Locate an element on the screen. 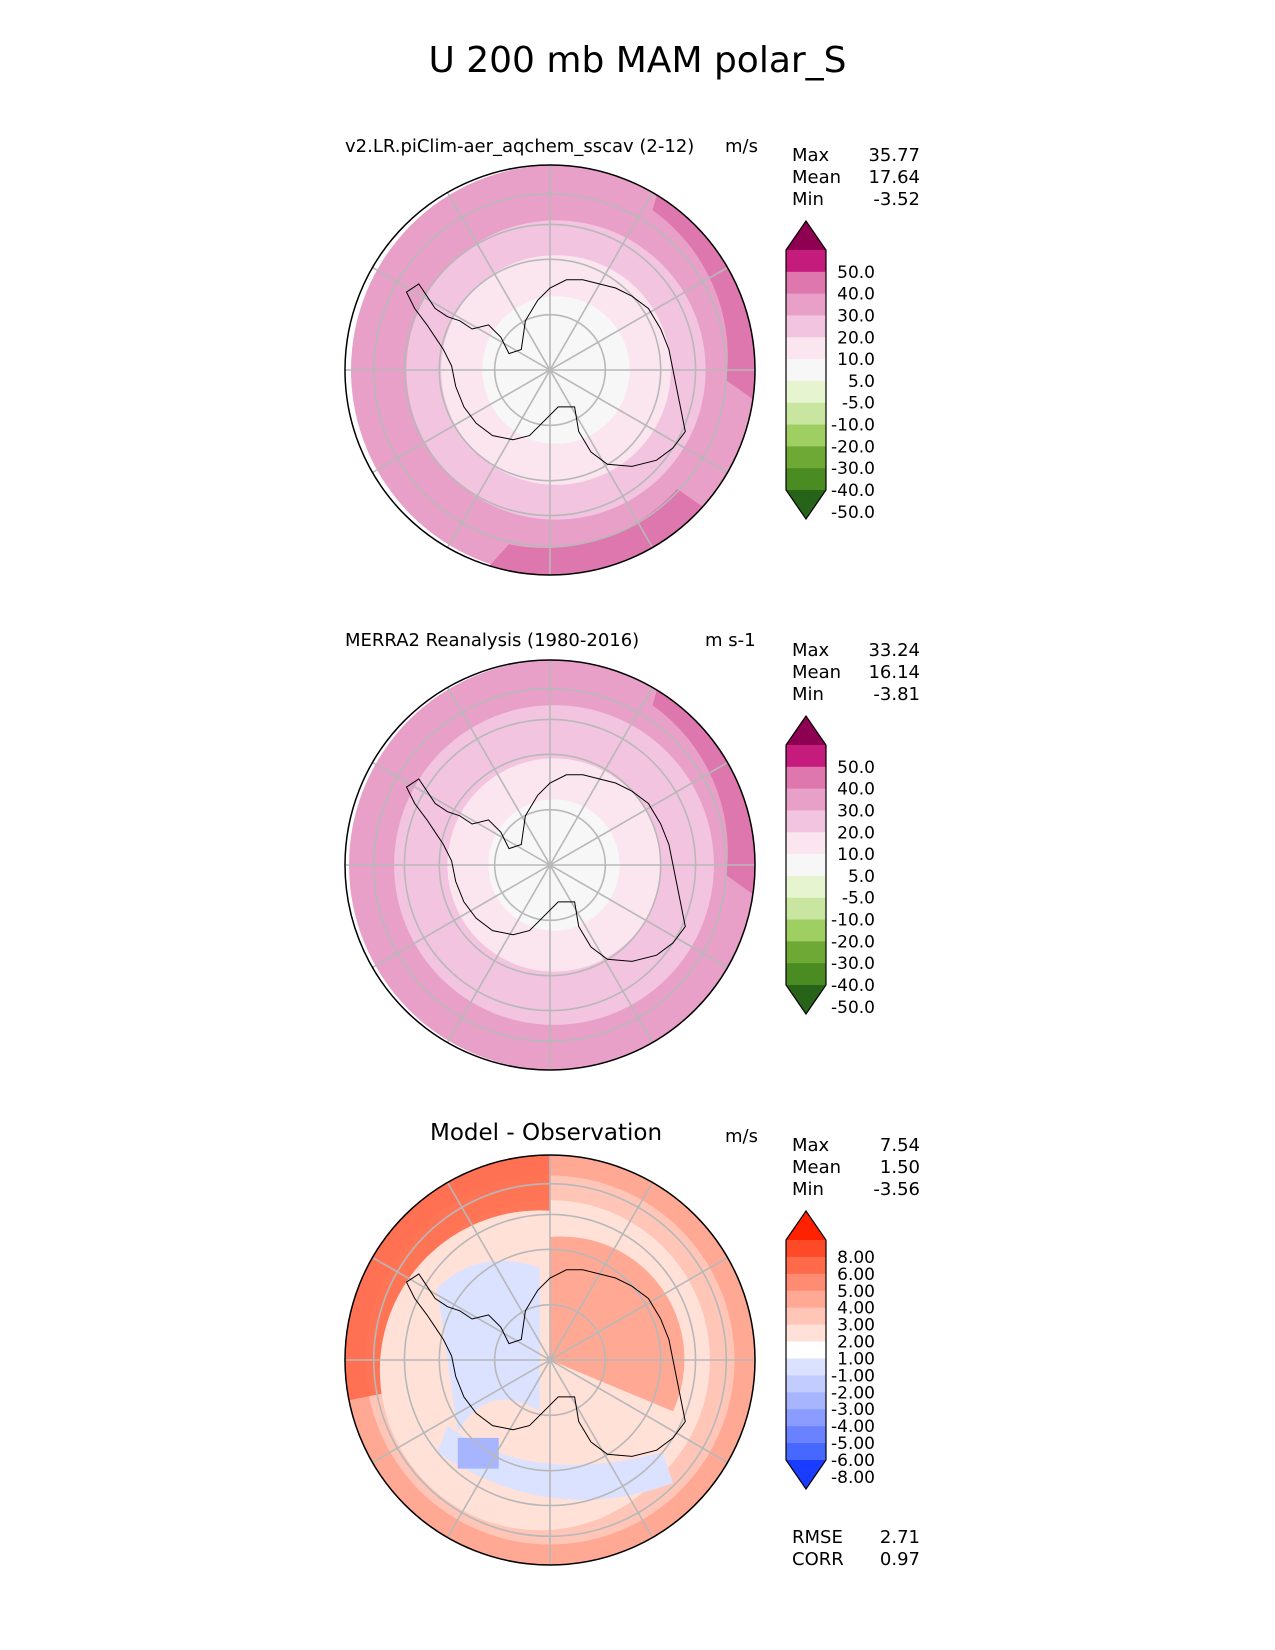  colorbar-tick-label: -2.00 is located at coordinates (853, 1393).